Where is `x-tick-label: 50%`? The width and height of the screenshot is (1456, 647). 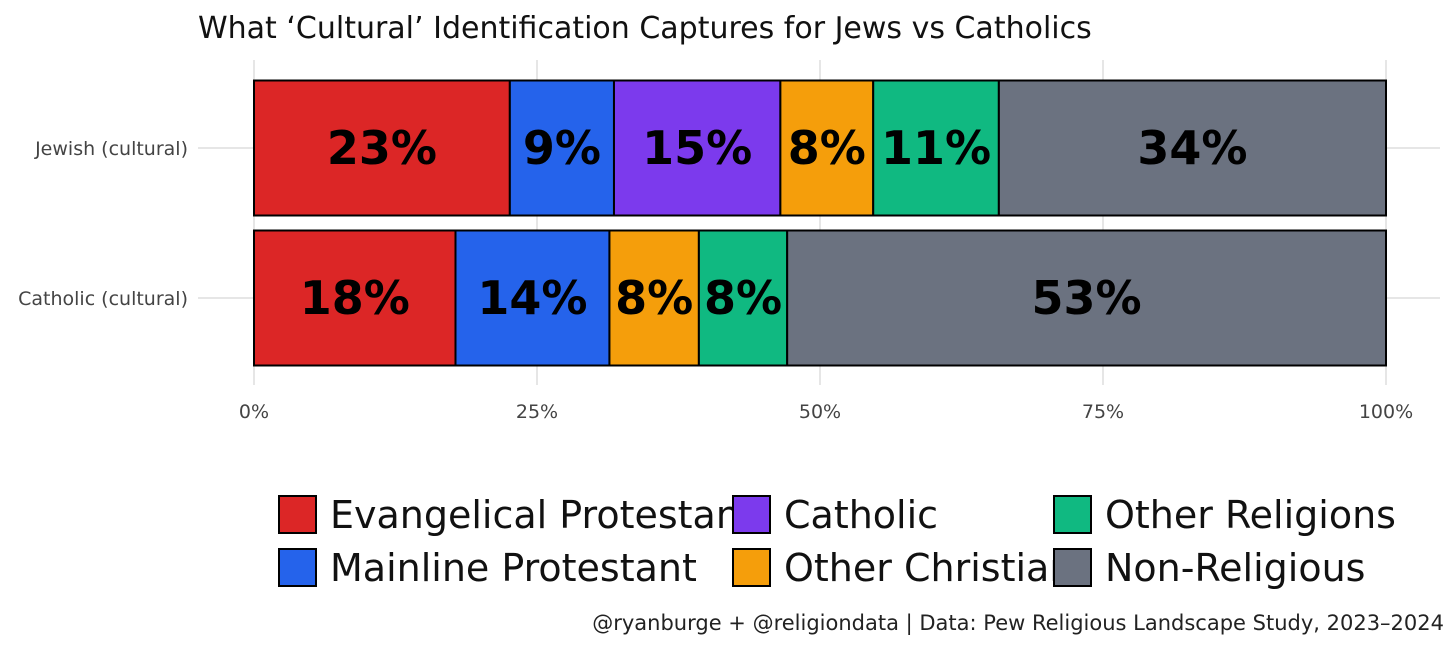 x-tick-label: 50% is located at coordinates (820, 412).